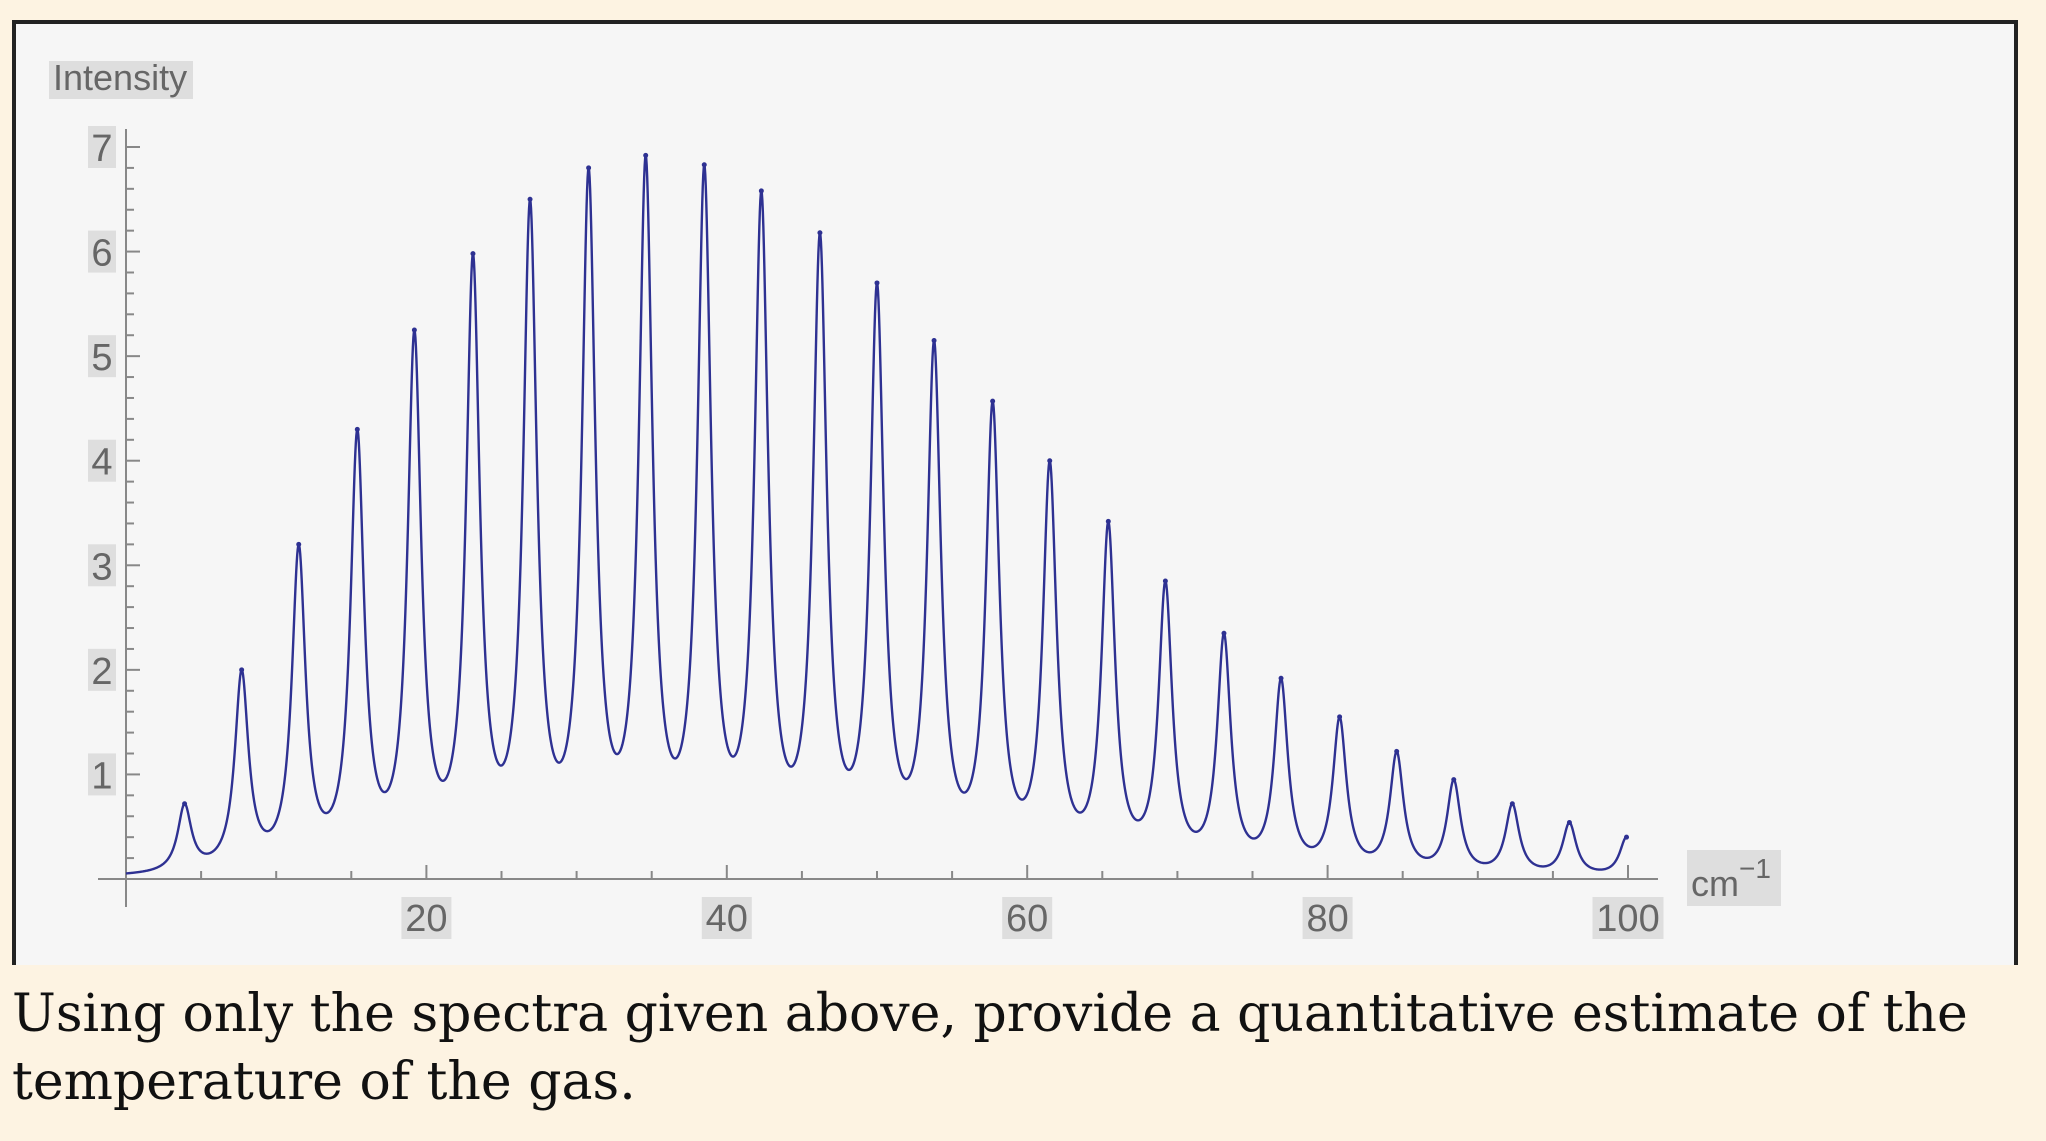 The image size is (2046, 1141). Describe the element at coordinates (101, 463) in the screenshot. I see `y-tick-label: 4` at that location.